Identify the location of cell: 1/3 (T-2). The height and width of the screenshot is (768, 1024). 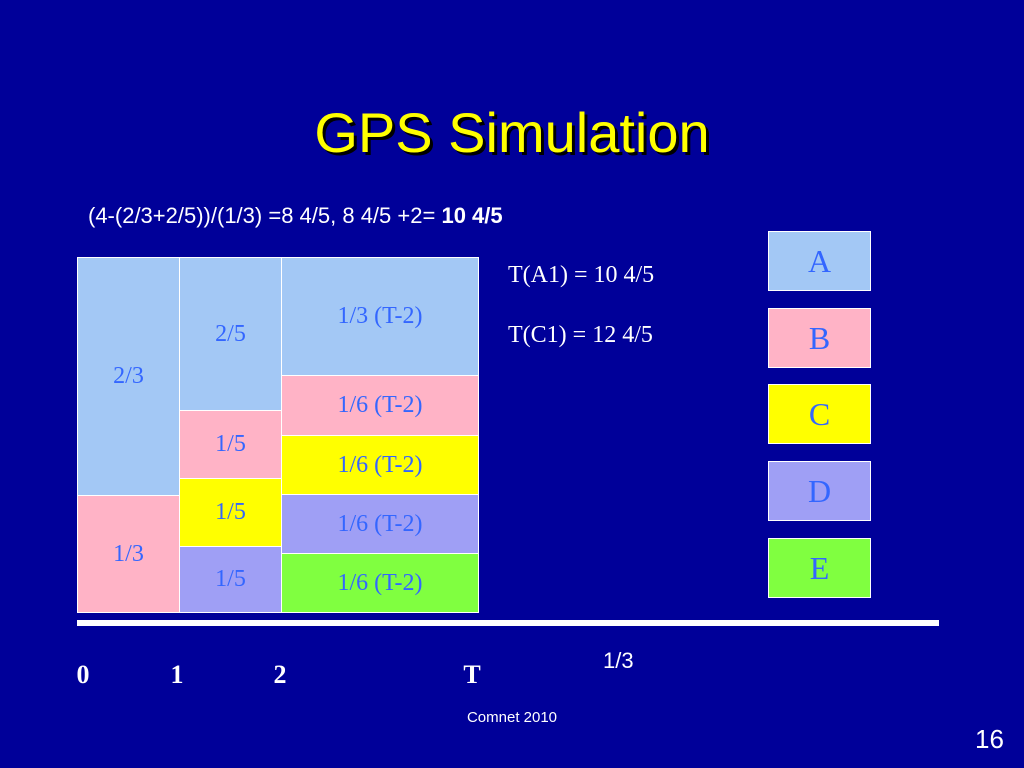
(380, 316).